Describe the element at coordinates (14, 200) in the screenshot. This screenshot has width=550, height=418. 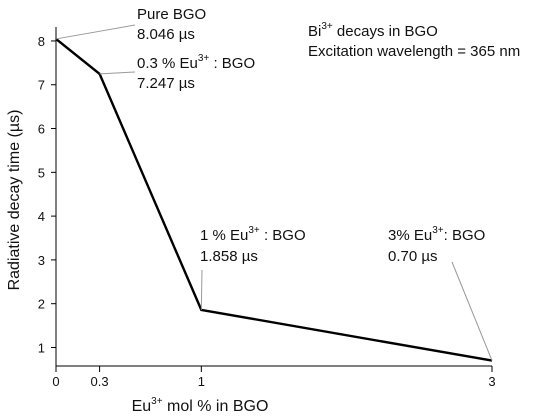
I see `y-axis-title: Radiative decay time (µs)` at that location.